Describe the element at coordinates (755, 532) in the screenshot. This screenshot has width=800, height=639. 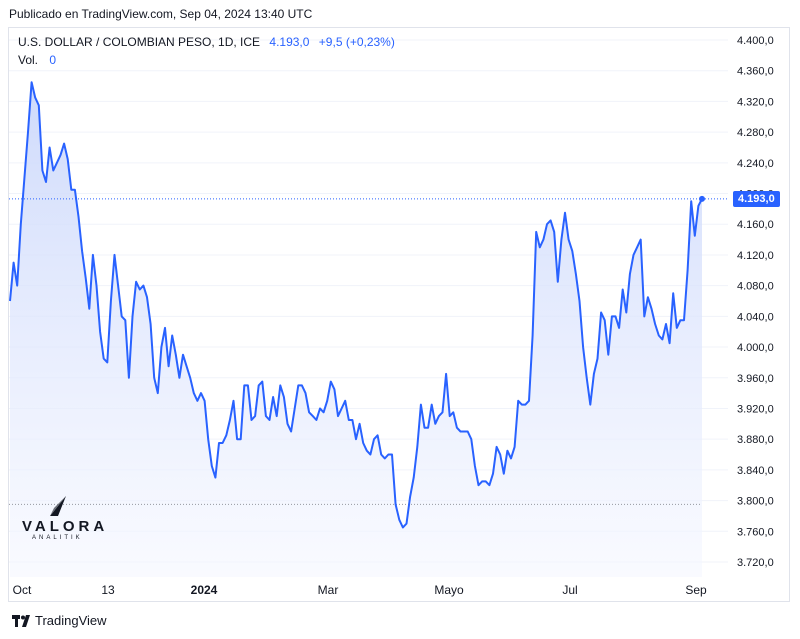
I see `y-tick-label: 3.760,0` at that location.